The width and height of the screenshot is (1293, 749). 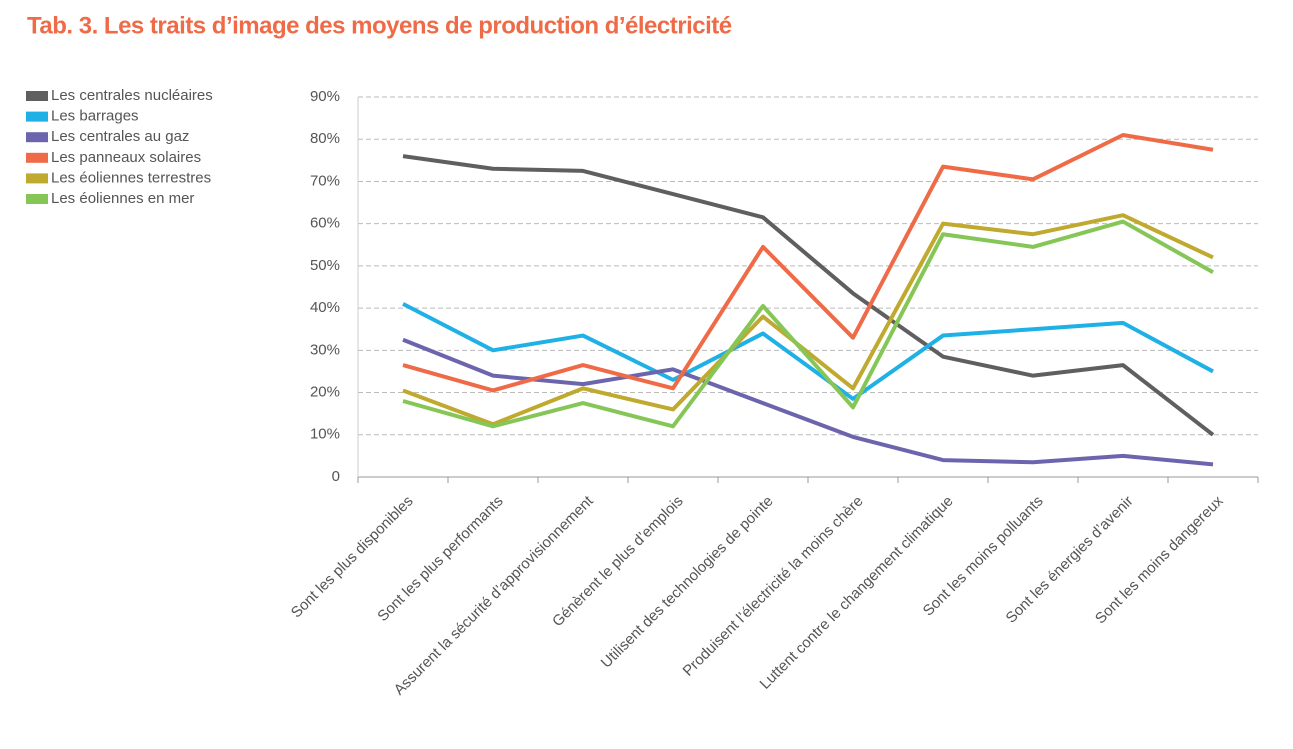 I want to click on legend-label: Les panneaux solaires, so click(x=126, y=157).